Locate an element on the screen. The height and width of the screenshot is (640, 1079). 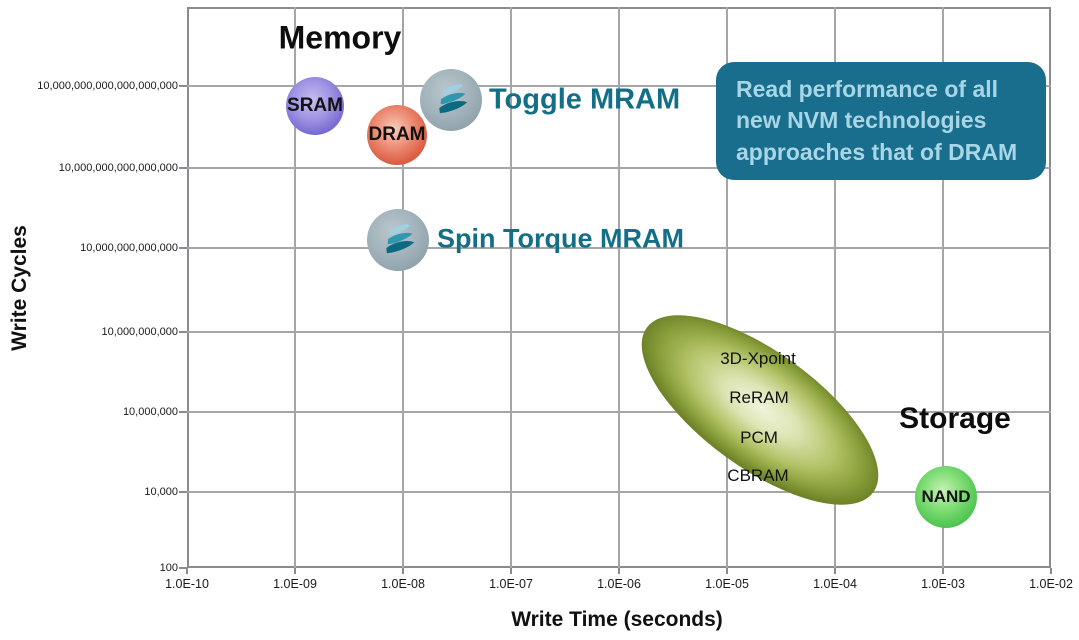
nvm-technology-label: 3D-Xpoint is located at coordinates (758, 358).